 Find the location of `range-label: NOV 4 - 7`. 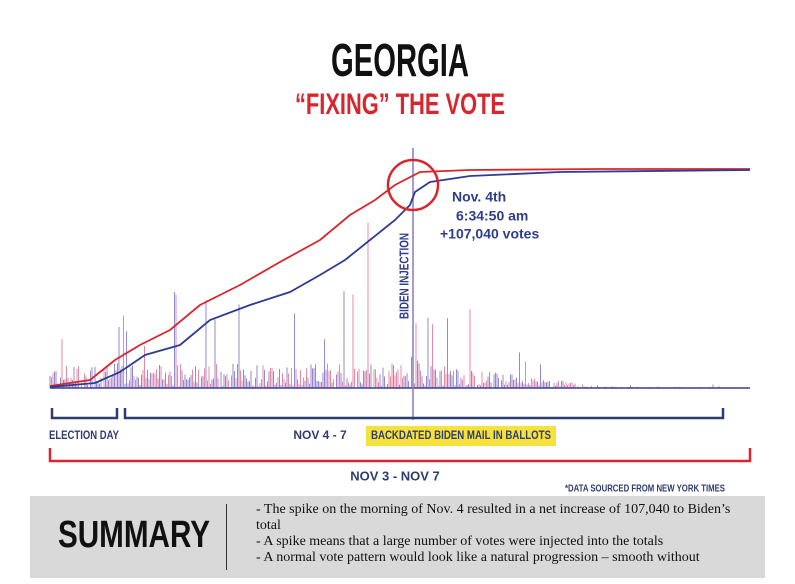

range-label: NOV 4 - 7 is located at coordinates (320, 435).